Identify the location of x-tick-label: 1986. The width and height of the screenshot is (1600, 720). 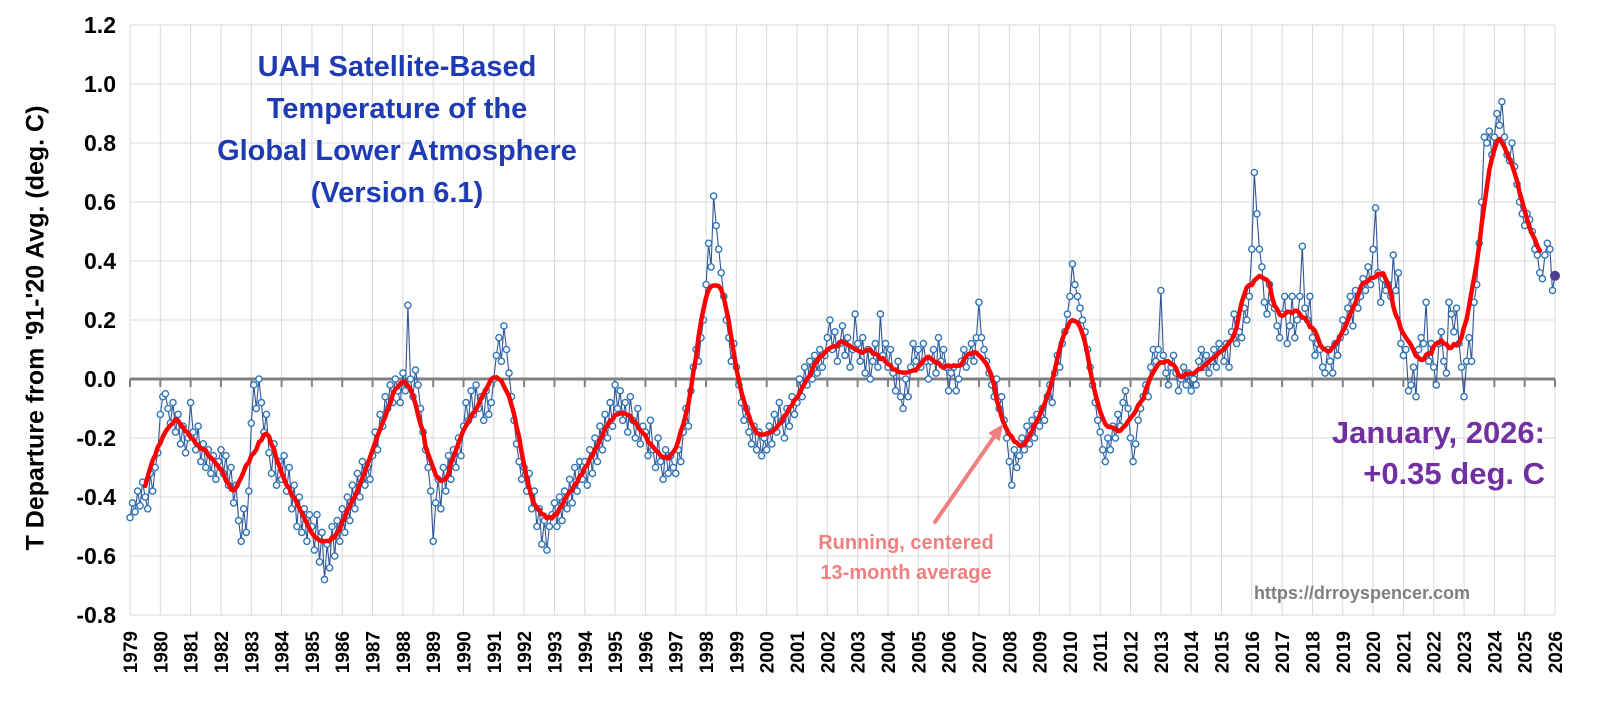
(343, 652).